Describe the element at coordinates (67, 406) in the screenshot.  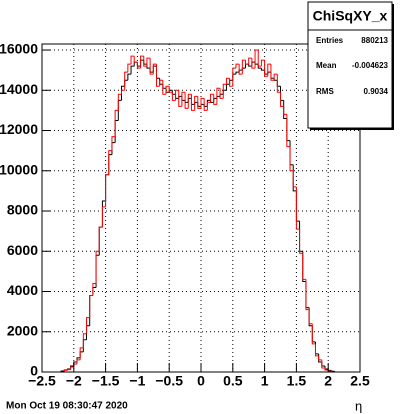
I see `footer: Mon Oct 19 08:30:47 2020` at that location.